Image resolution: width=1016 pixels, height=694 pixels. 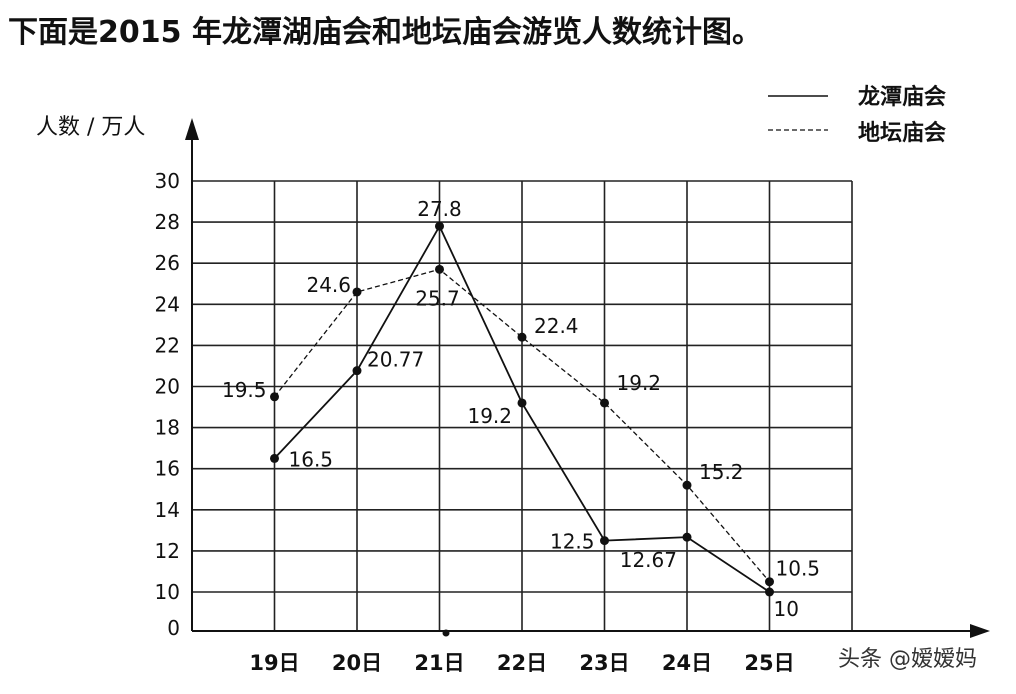 I want to click on y-axis-label: 人数 / 万人, so click(x=90, y=127).